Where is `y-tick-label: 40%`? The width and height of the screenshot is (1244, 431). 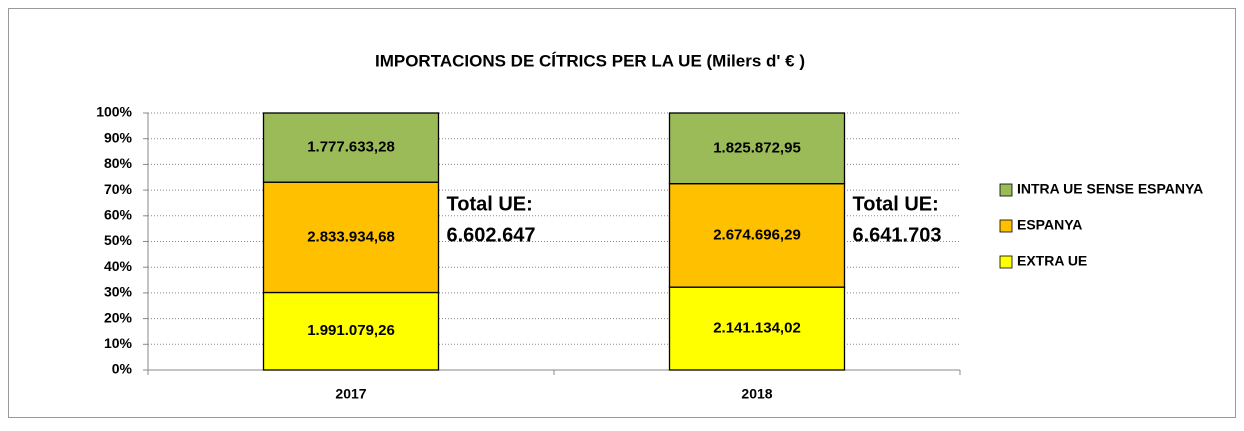 y-tick-label: 40% is located at coordinates (118, 266).